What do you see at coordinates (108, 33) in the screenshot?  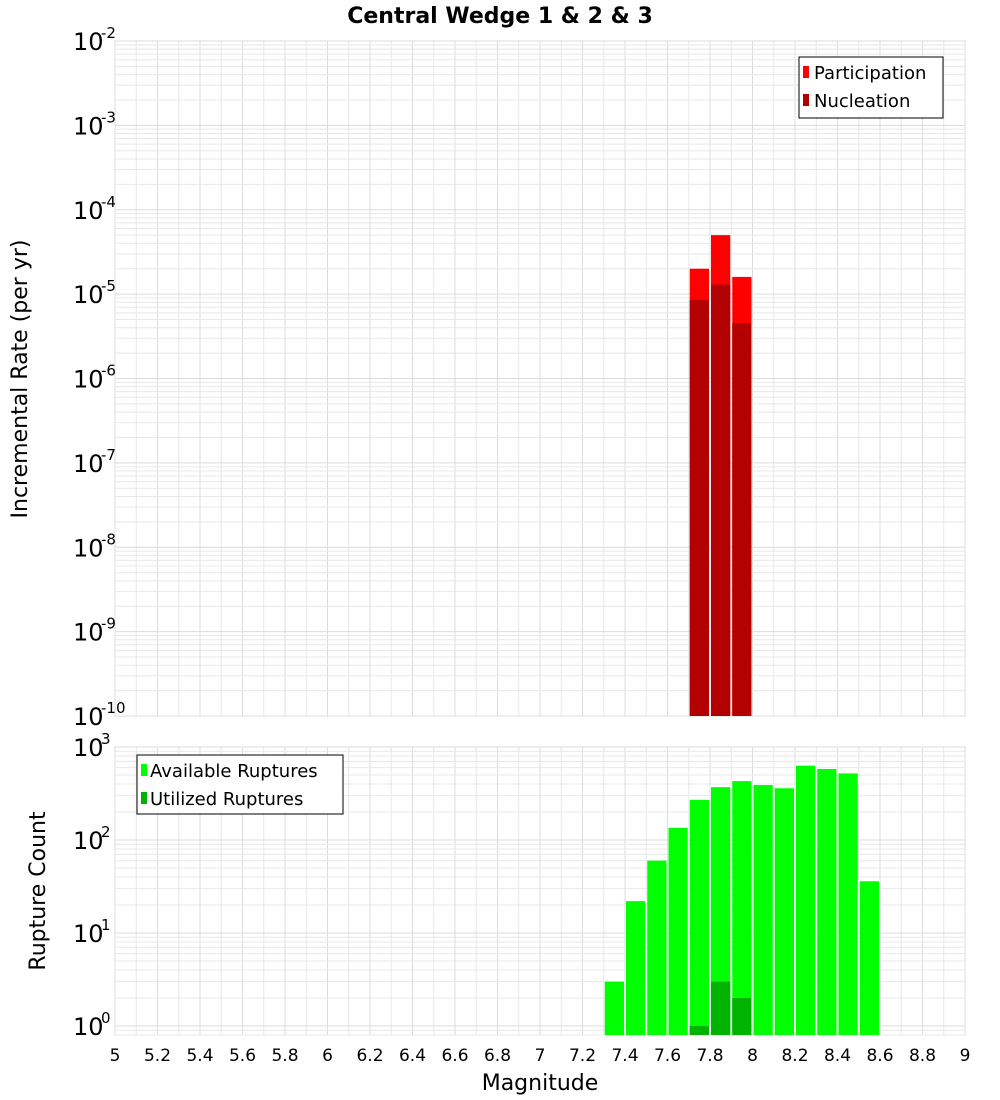 I see `y-tick-exponent: -2` at bounding box center [108, 33].